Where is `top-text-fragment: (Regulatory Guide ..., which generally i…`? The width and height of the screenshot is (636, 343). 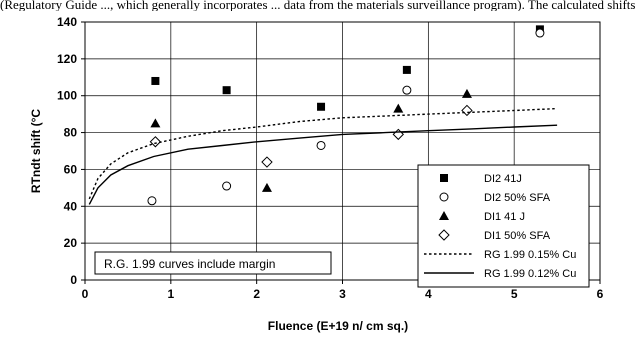
top-text-fragment: (Regulatory Guide ..., which generally i… is located at coordinates (318, 5).